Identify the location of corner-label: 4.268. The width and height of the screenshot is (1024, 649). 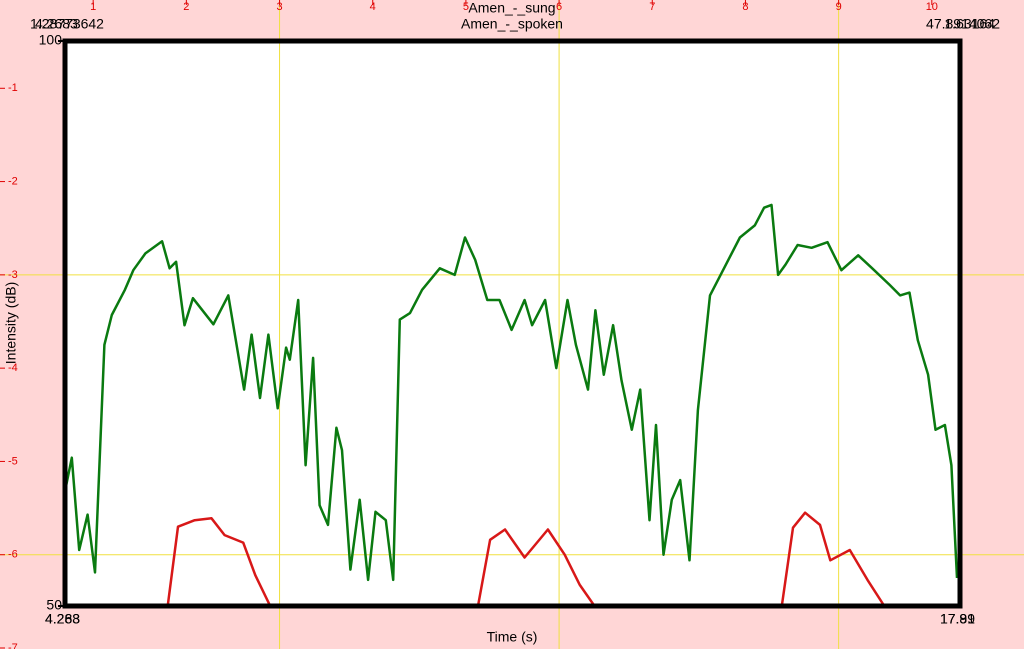
(62, 619).